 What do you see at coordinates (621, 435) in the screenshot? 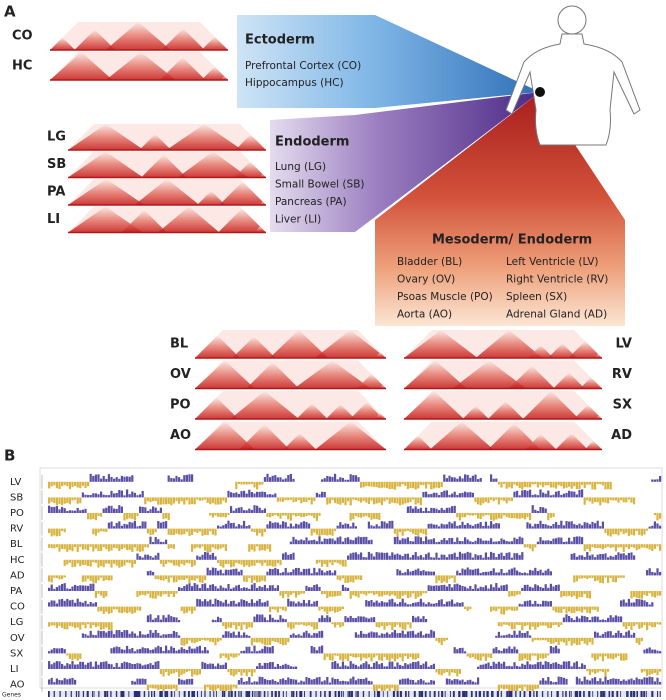
I see `heatmap-label: AD` at bounding box center [621, 435].